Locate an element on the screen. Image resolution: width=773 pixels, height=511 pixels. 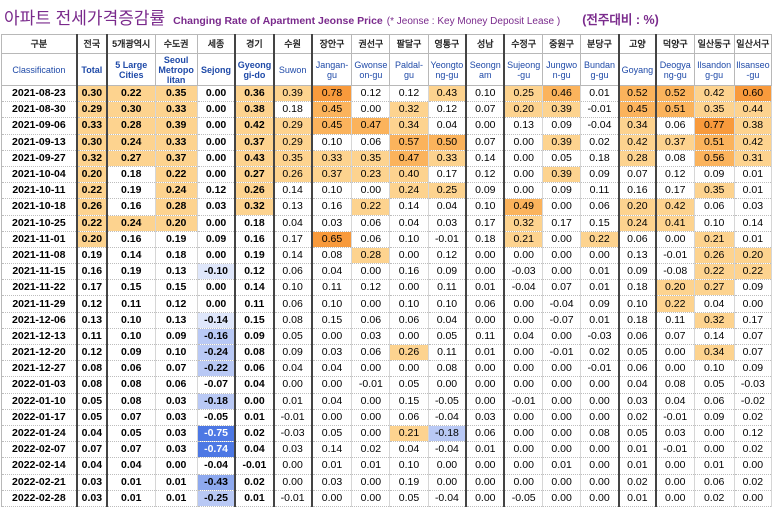
cell-value: 0.17 is located at coordinates (447, 175).